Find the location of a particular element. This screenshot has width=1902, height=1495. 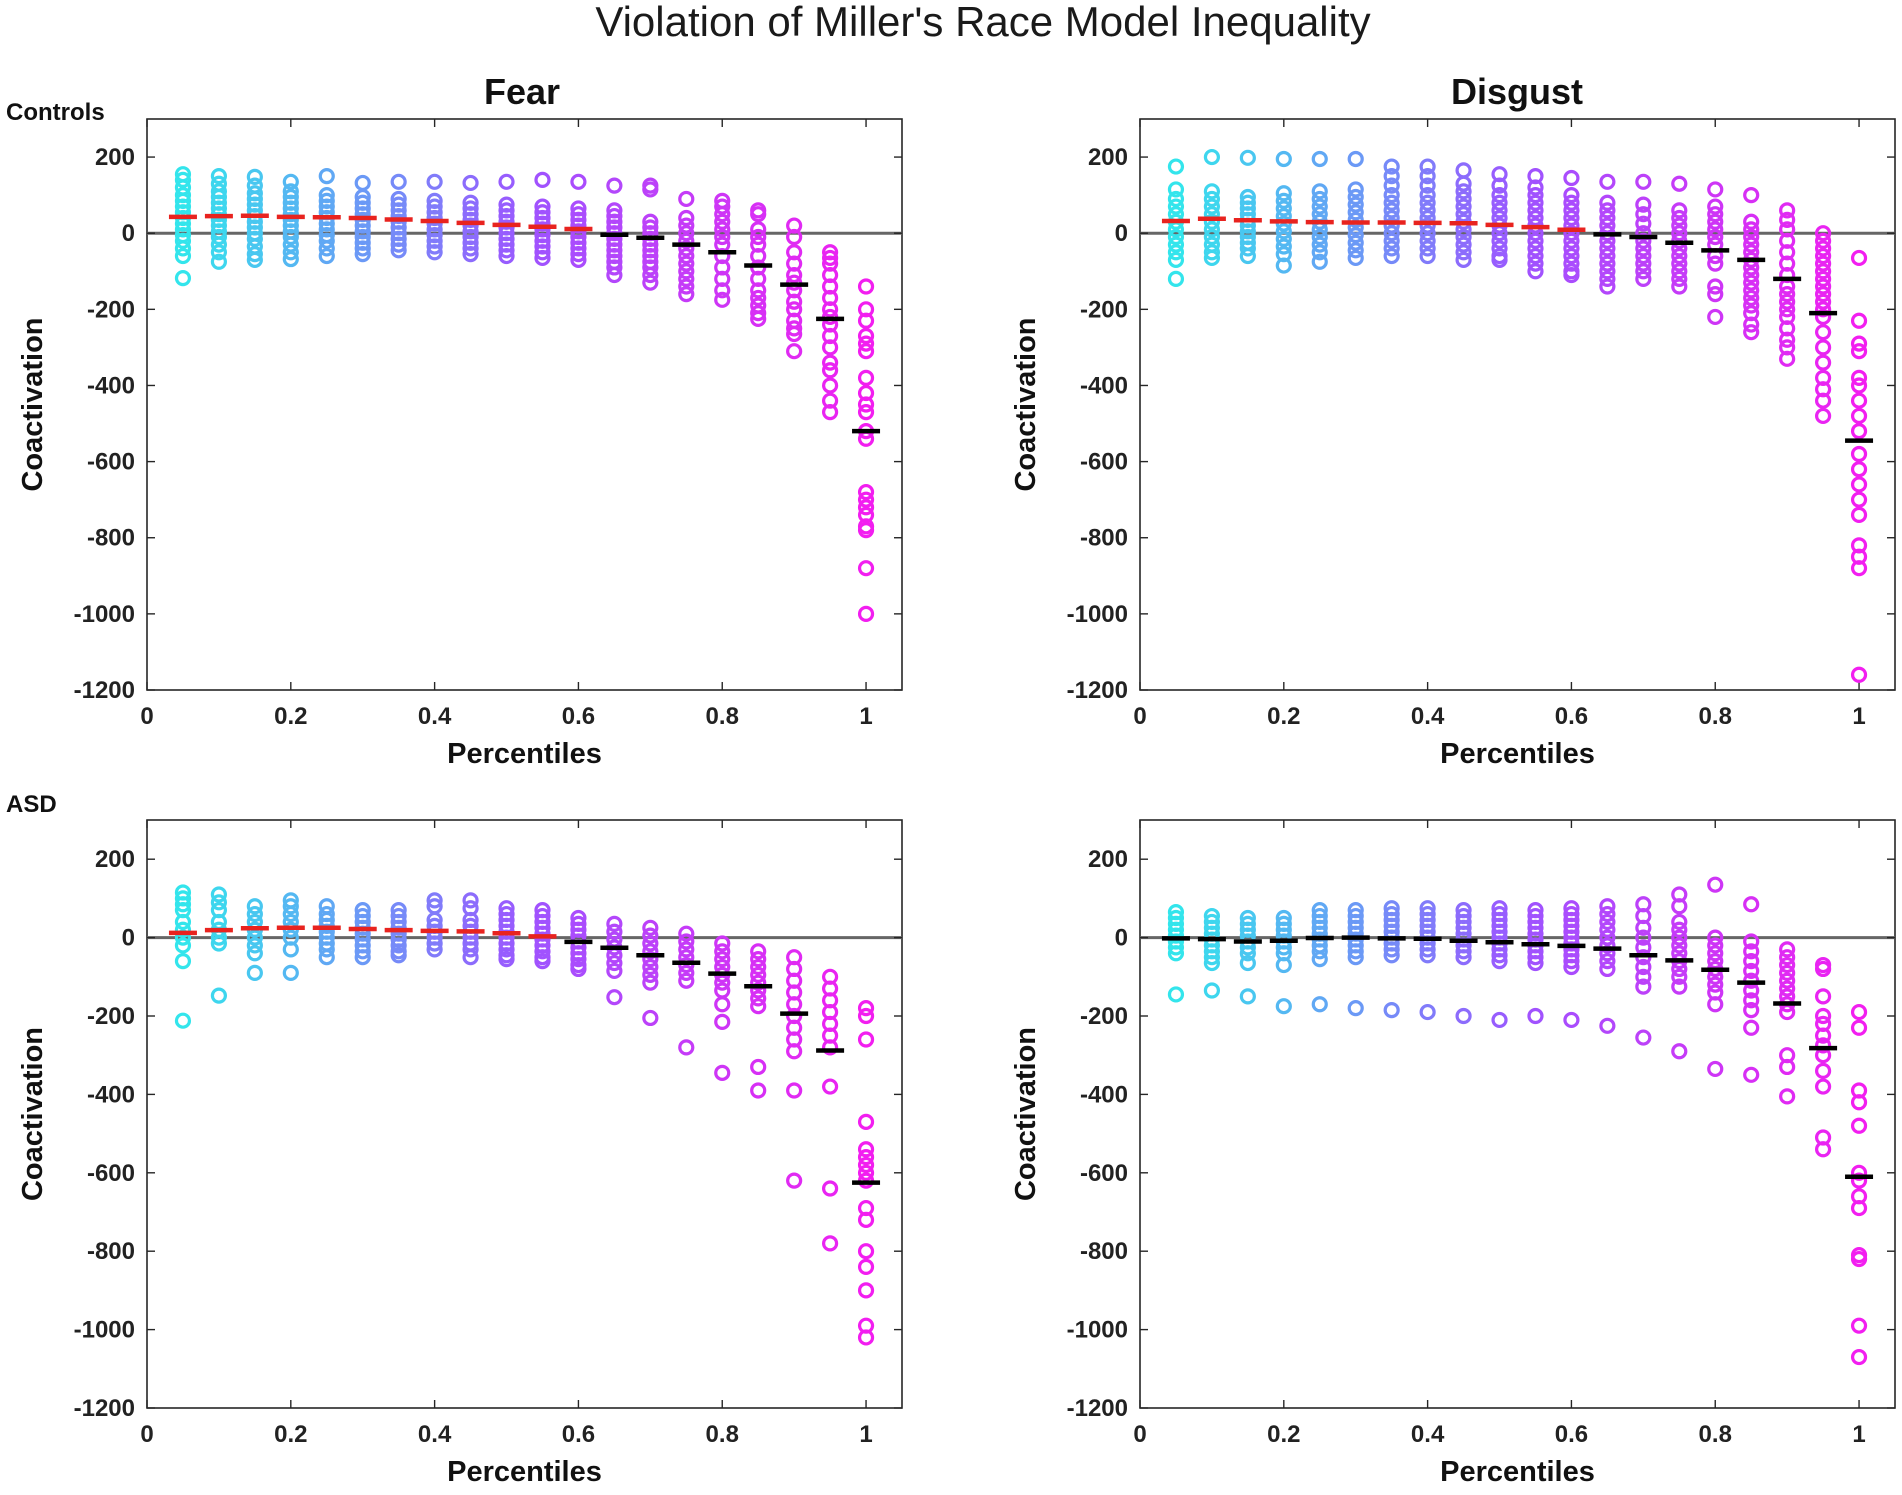

y-axis-label: Coactivation is located at coordinates (33, 404).